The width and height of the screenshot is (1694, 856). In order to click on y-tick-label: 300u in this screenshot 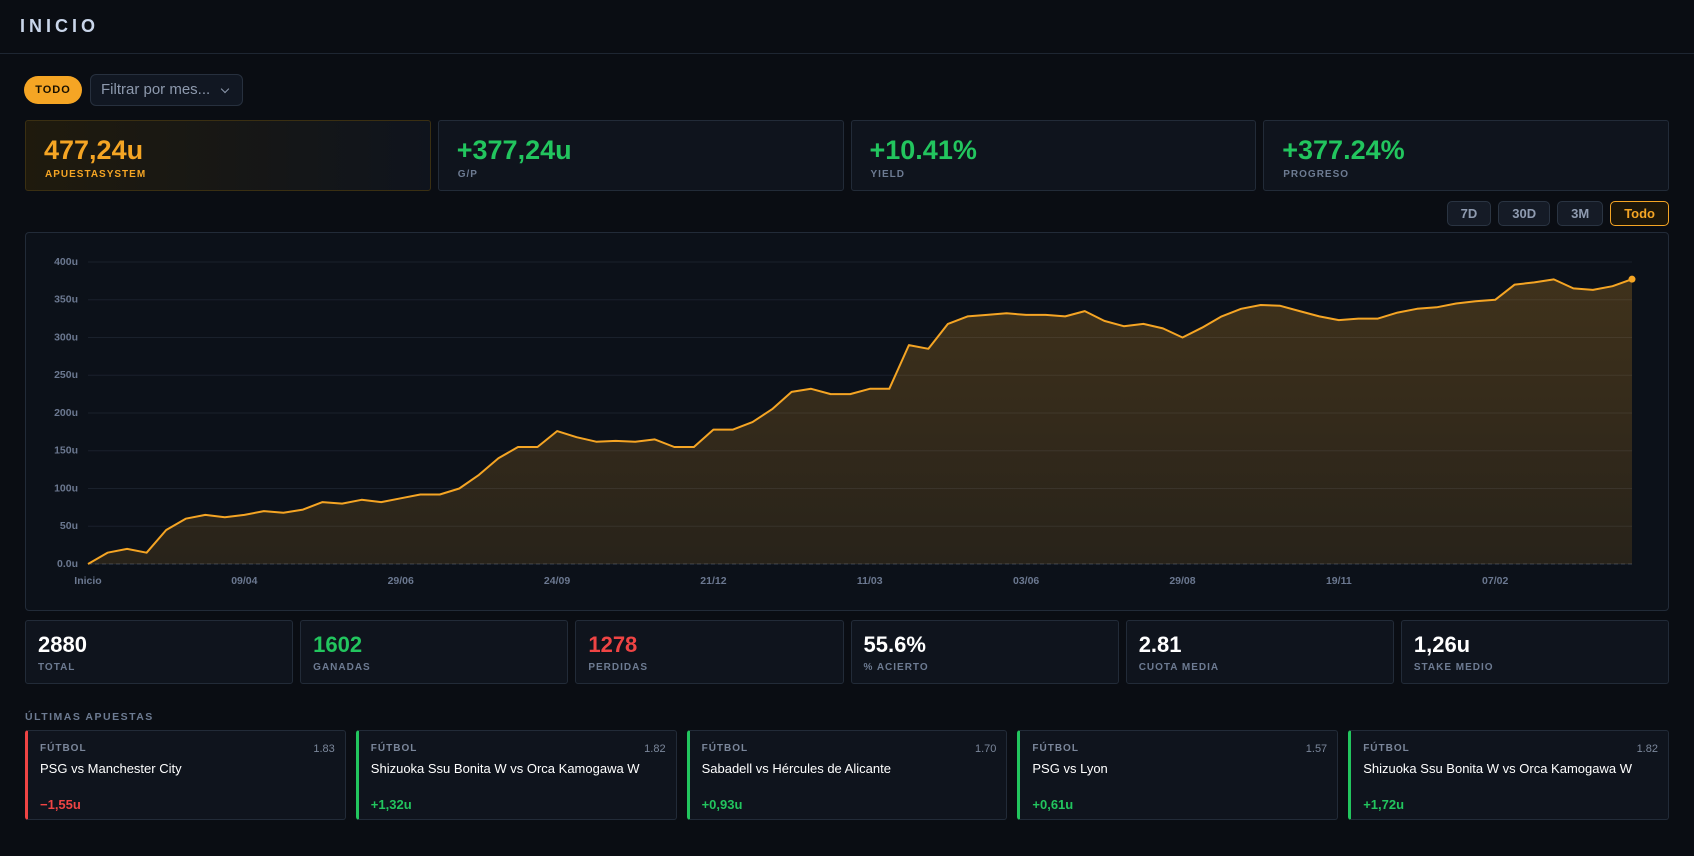, I will do `click(66, 337)`.